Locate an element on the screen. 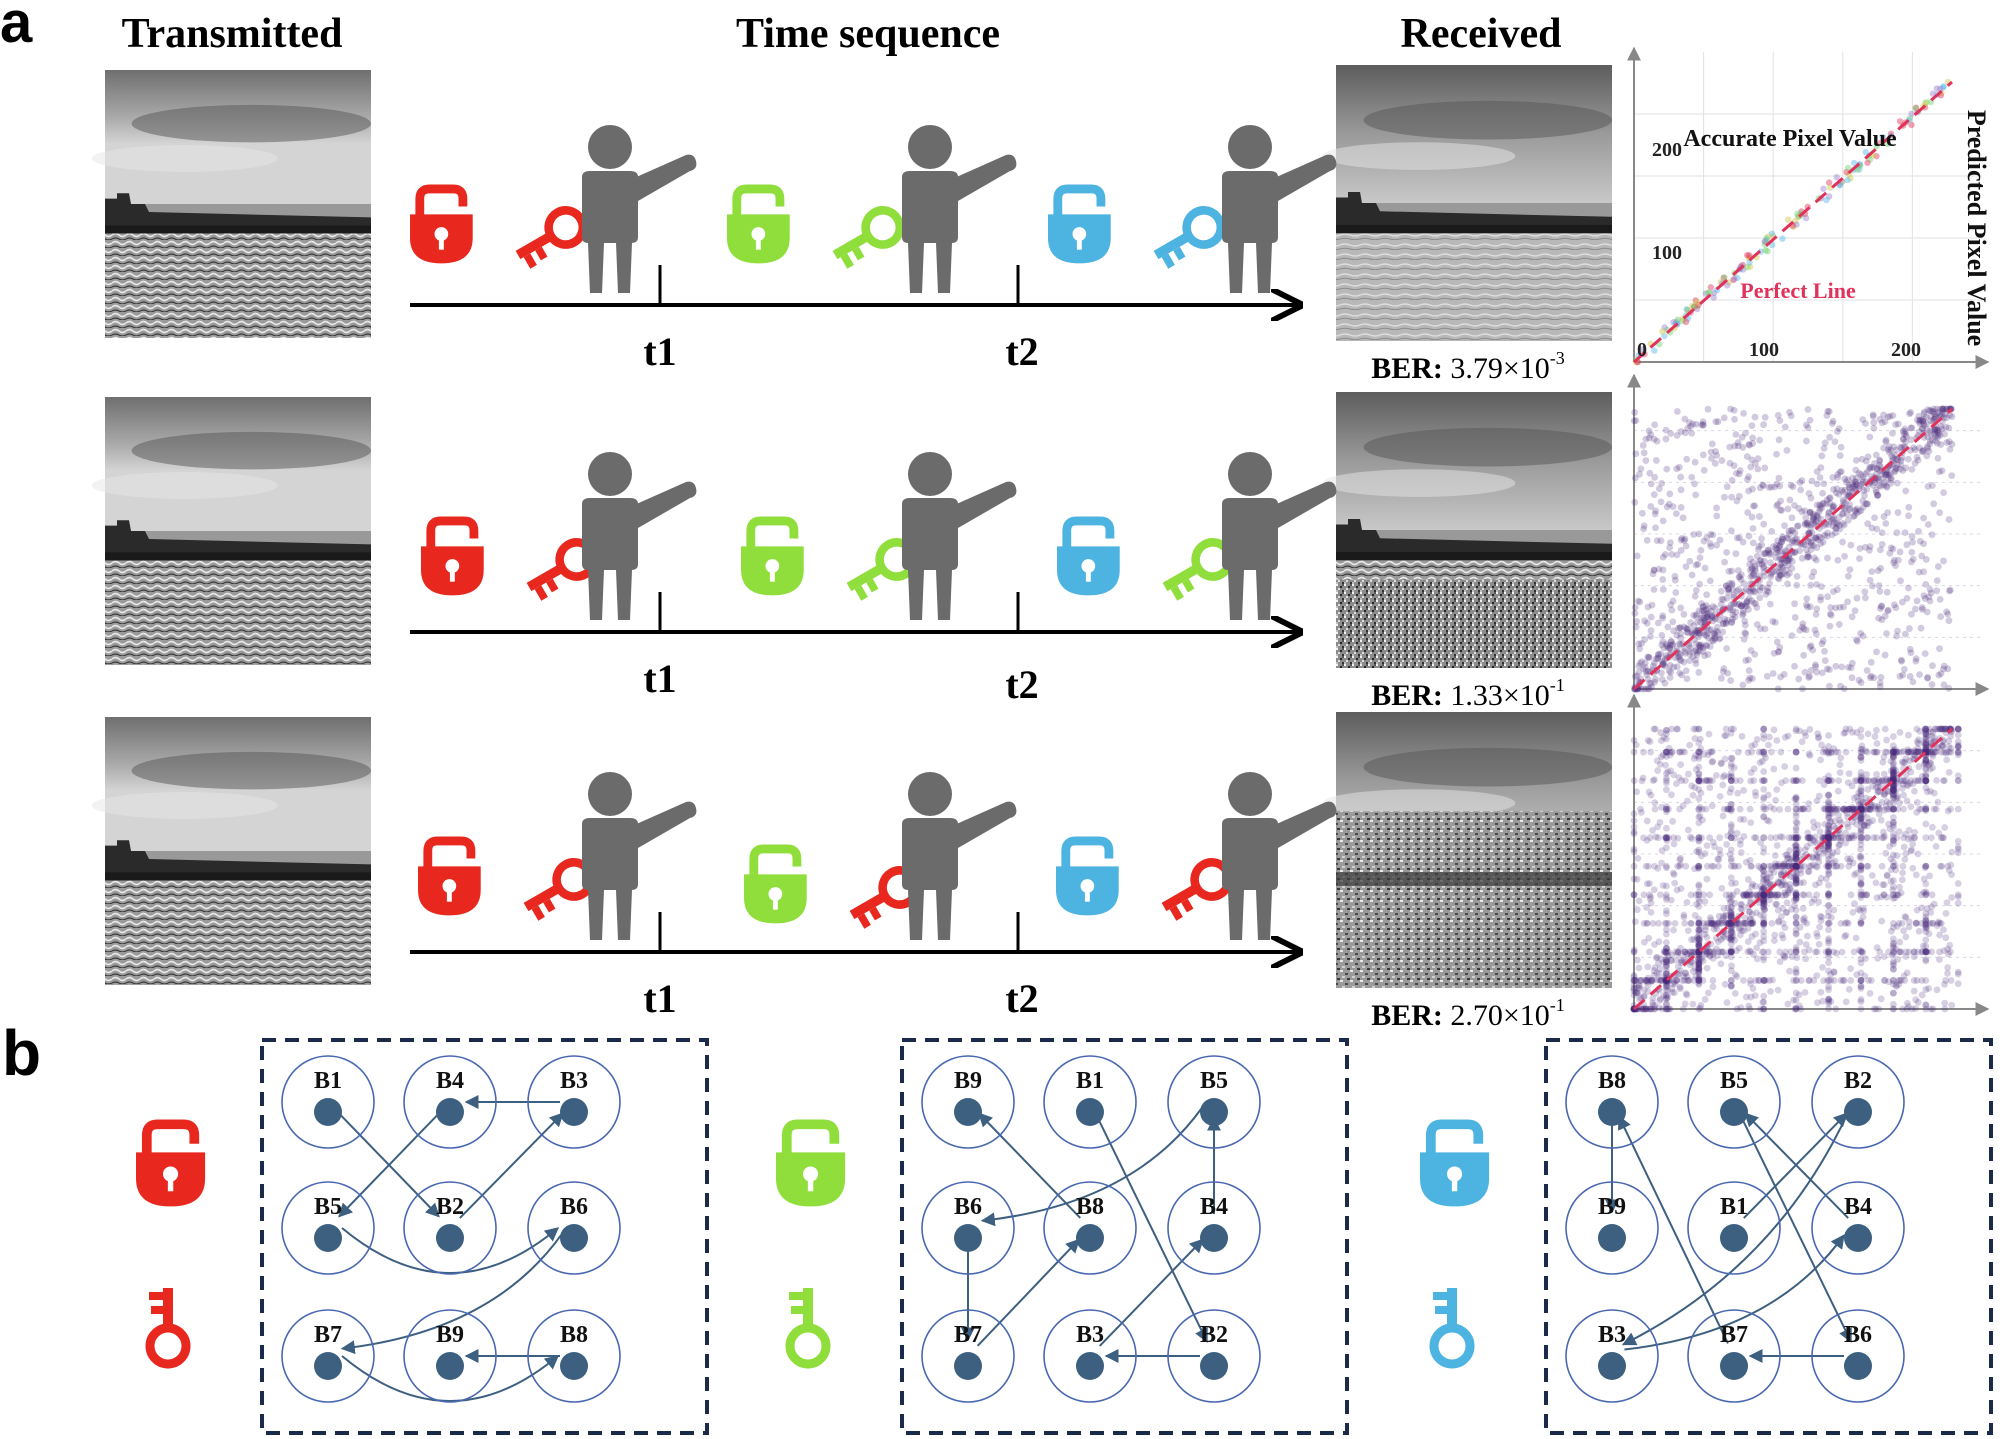 The image size is (2000, 1439). transmitted-image is located at coordinates (231, 531).